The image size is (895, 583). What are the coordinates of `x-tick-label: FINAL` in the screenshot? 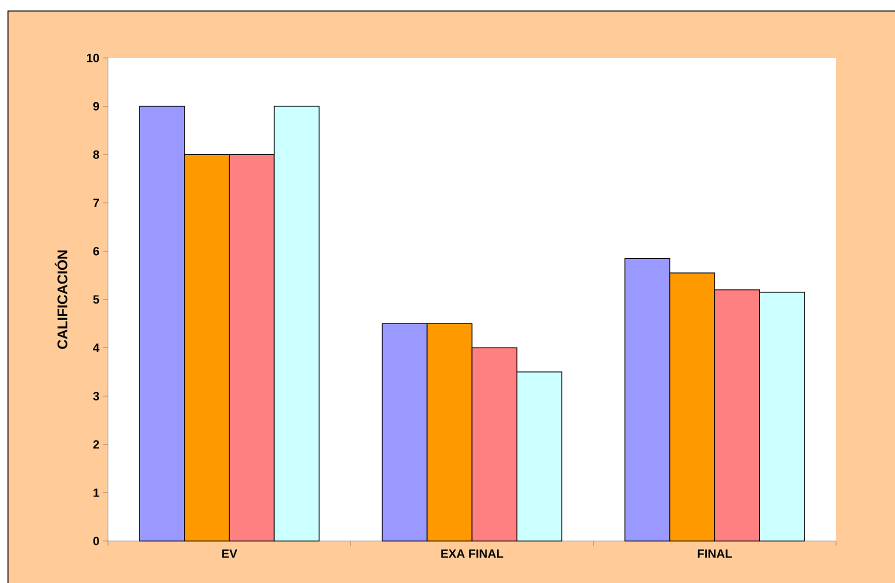 It's located at (715, 554).